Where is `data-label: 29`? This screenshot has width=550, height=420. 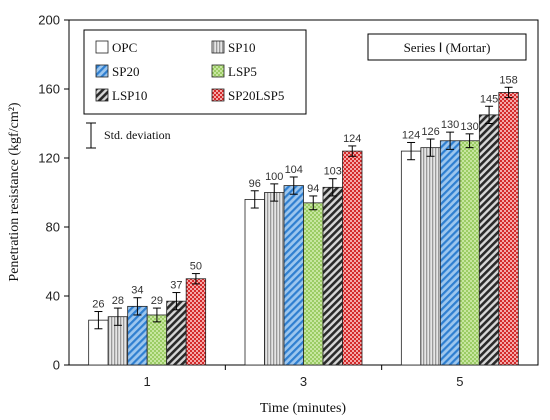
data-label: 29 is located at coordinates (157, 301).